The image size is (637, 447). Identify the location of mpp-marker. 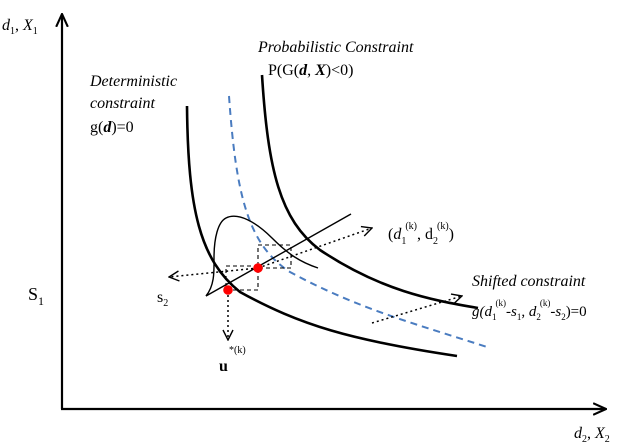
(228, 290).